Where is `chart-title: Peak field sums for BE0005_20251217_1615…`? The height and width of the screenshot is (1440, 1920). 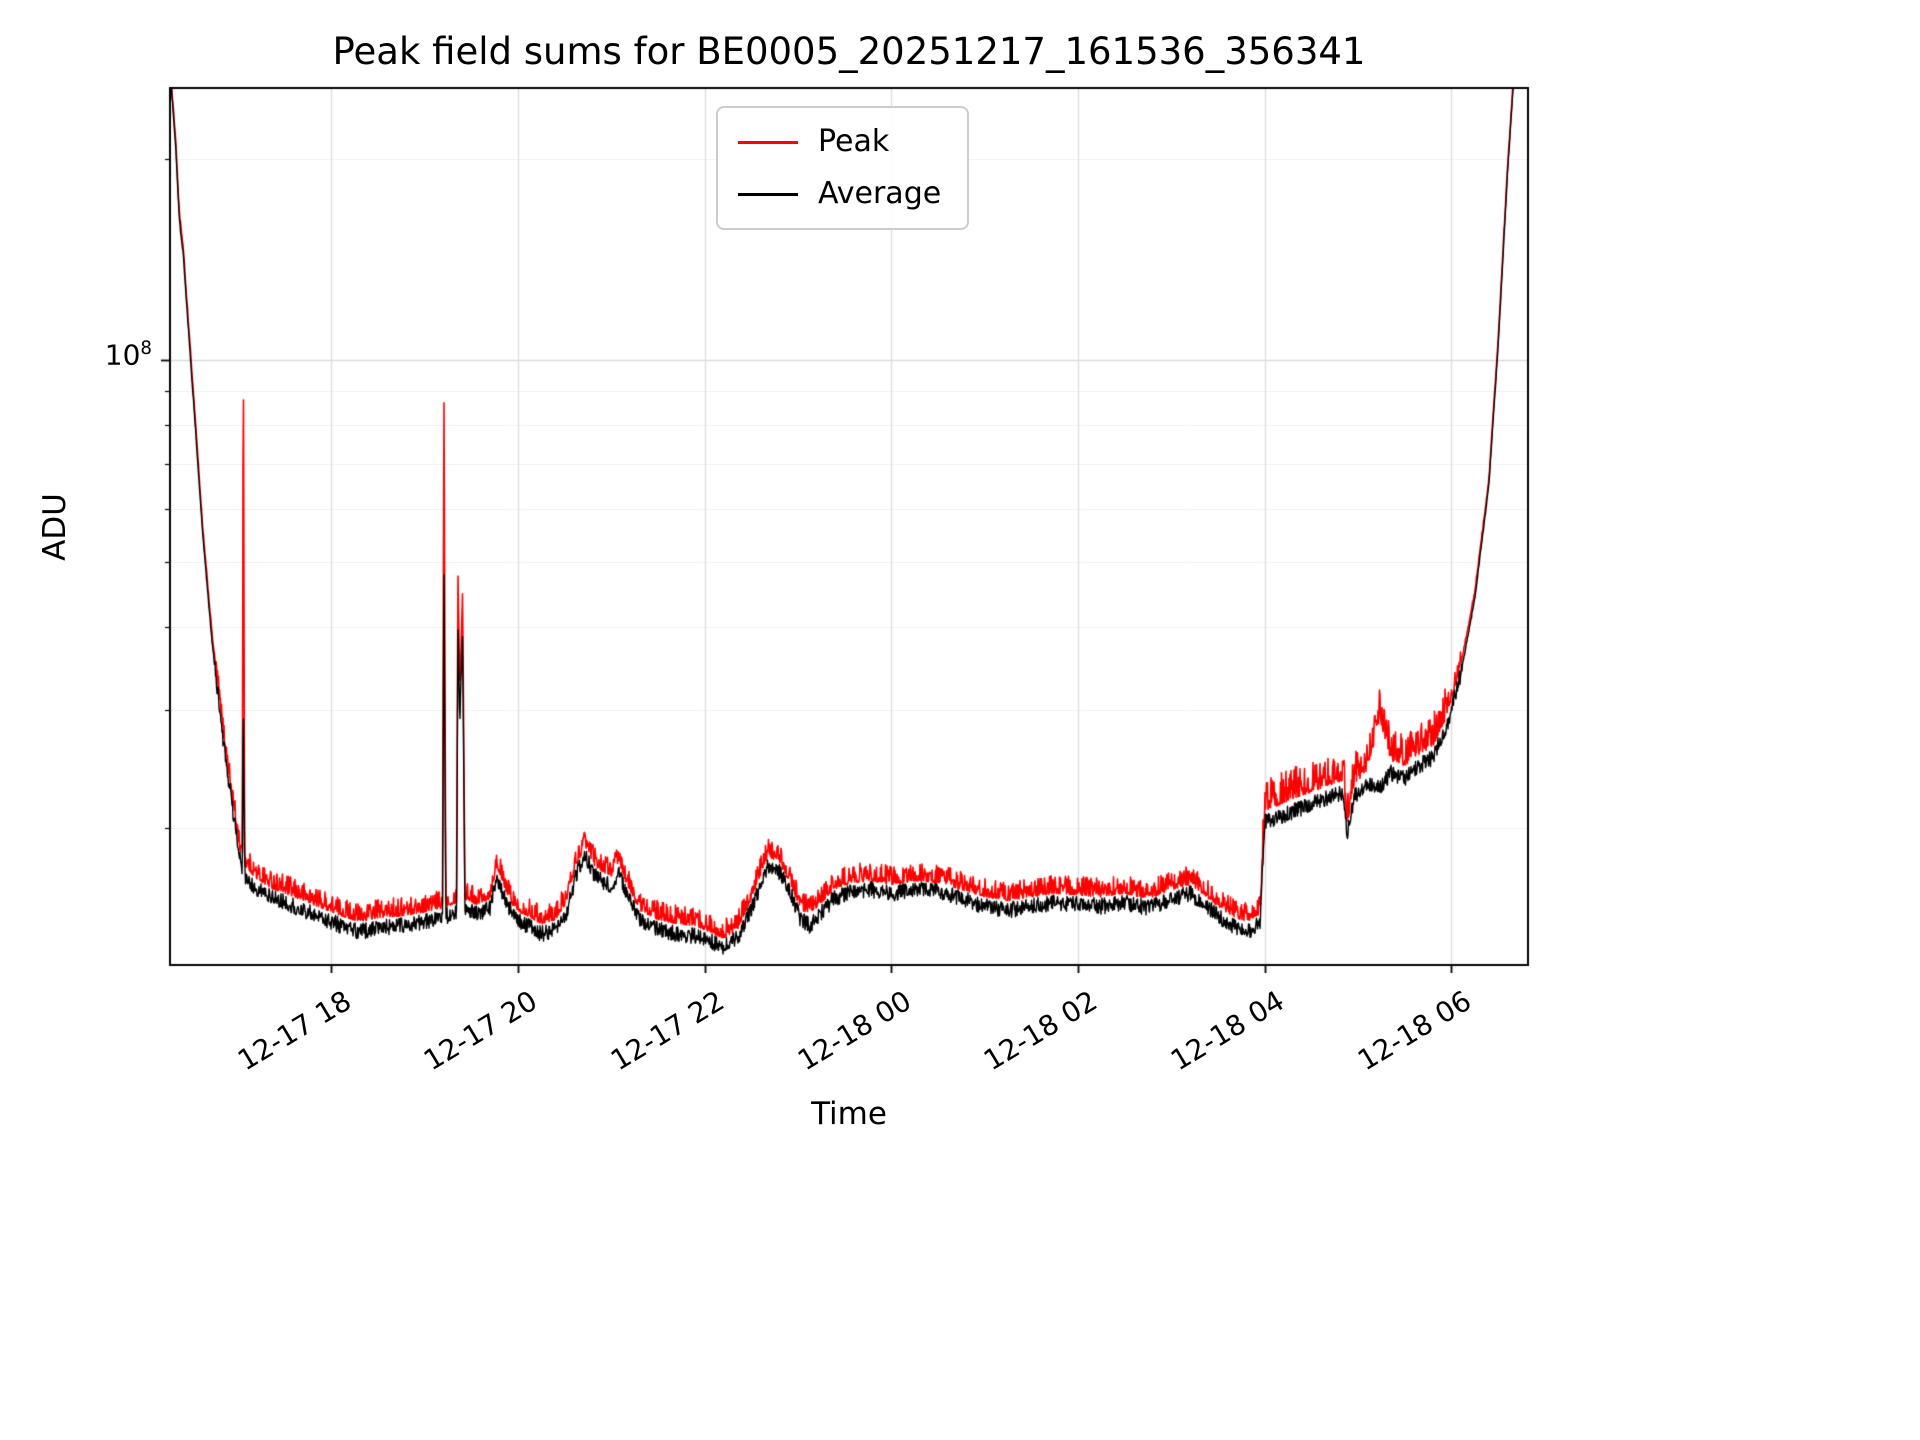 chart-title: Peak field sums for BE0005_20251217_1615… is located at coordinates (849, 51).